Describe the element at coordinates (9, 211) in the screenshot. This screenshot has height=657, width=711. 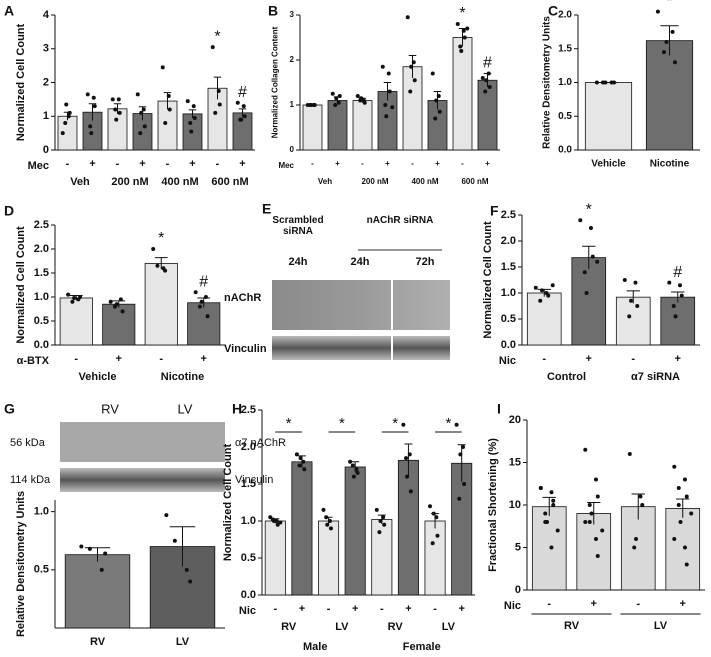
I see `panel-letter: D` at that location.